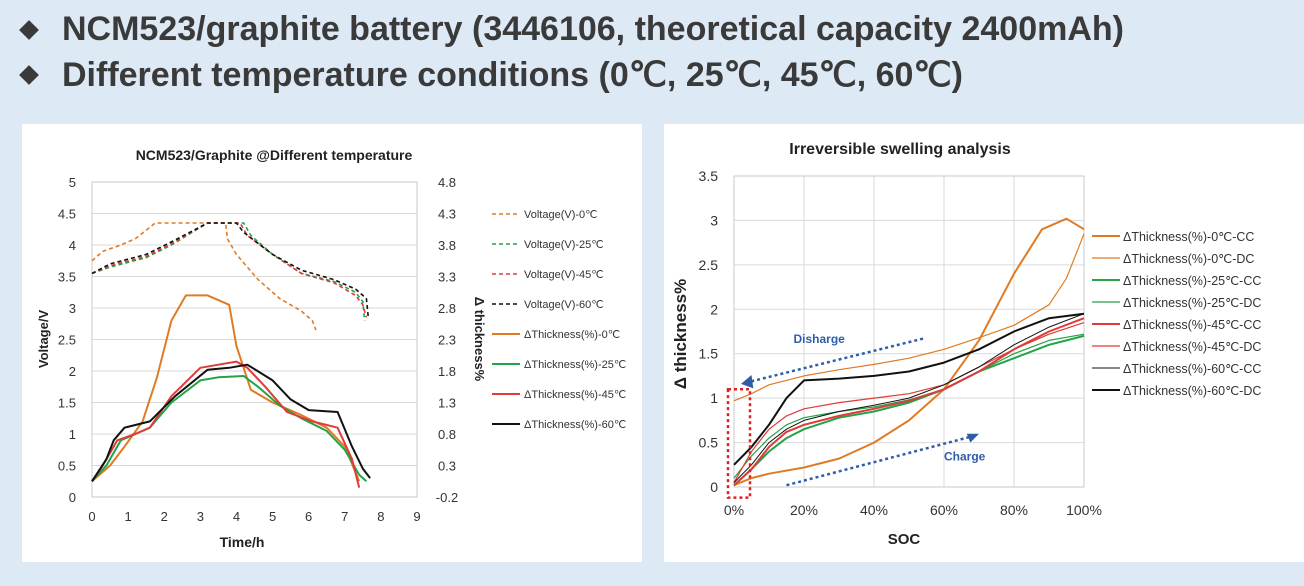  What do you see at coordinates (479, 339) in the screenshot?
I see `y2-axis-label: Δ thickness%` at bounding box center [479, 339].